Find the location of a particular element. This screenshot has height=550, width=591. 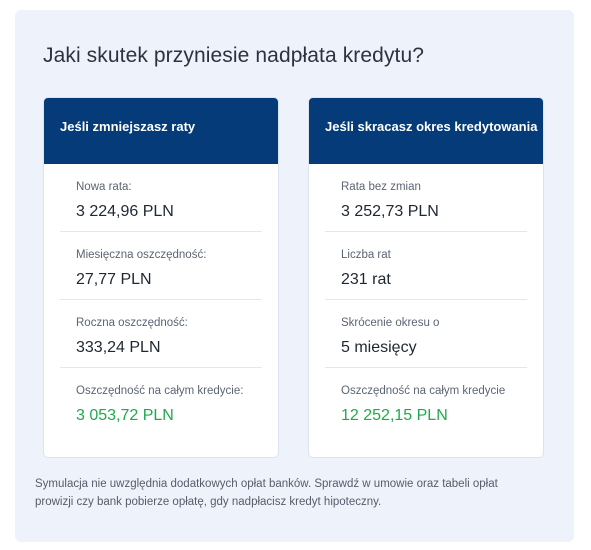

row-value: 3 252,73 PLN is located at coordinates (390, 211).